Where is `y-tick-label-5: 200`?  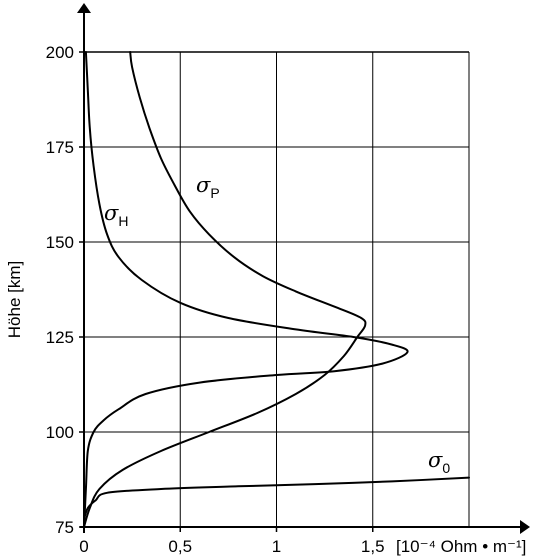
y-tick-label-5: 200 is located at coordinates (60, 52).